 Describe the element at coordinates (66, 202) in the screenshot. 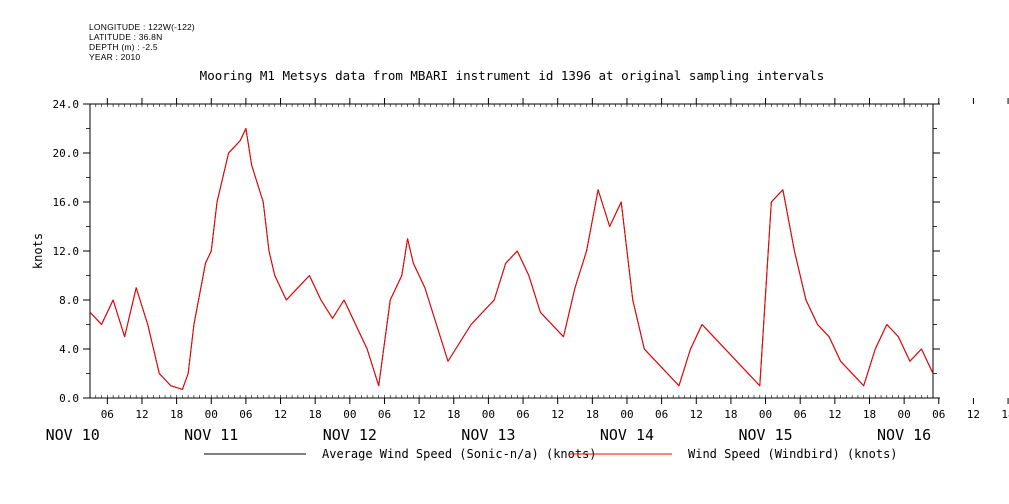

I see `y-tick-label: 16.0` at that location.